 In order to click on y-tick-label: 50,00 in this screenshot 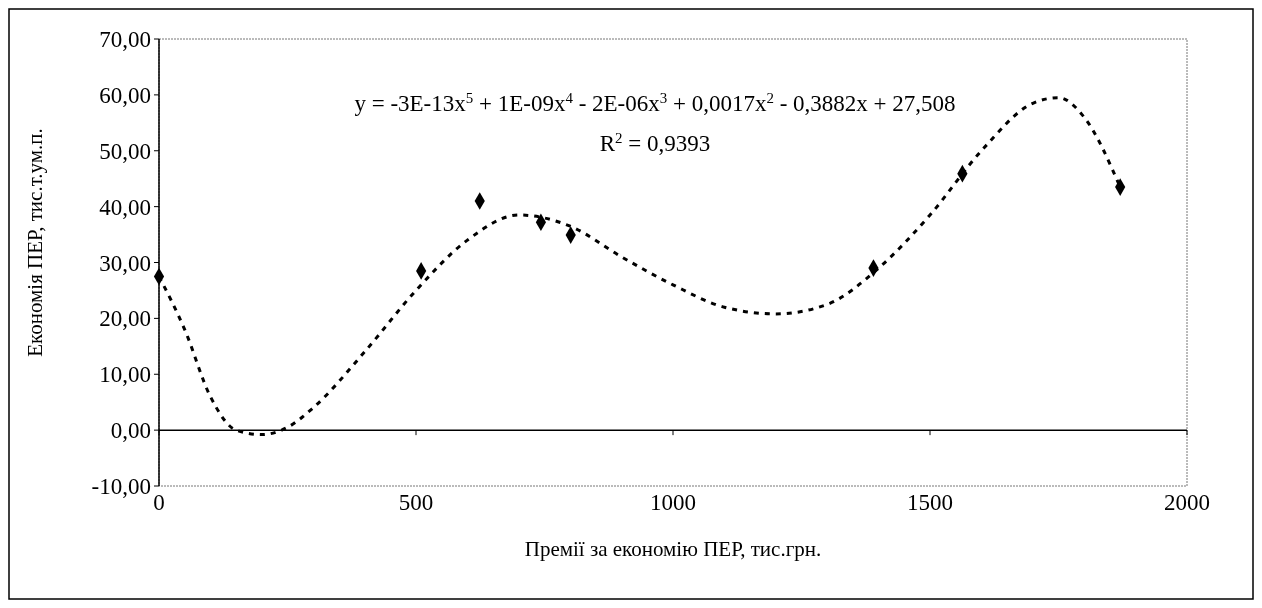, I will do `click(125, 151)`.